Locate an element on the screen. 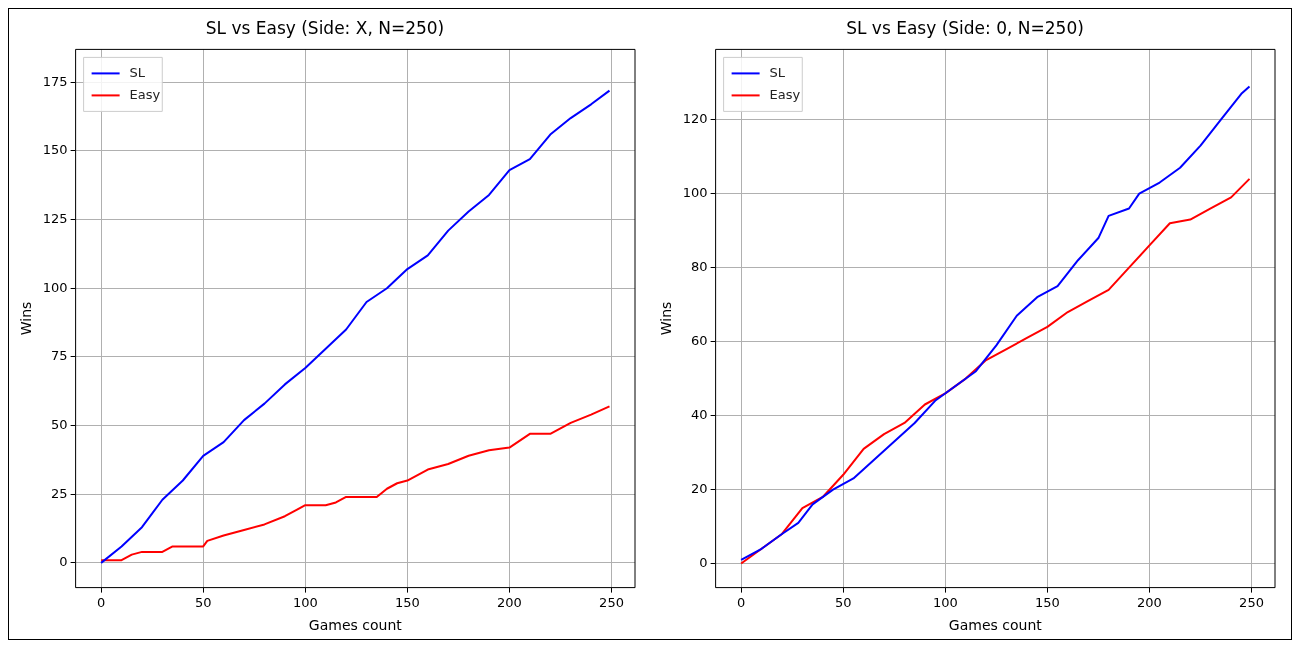  y-tick-label: 150 is located at coordinates (55, 150).